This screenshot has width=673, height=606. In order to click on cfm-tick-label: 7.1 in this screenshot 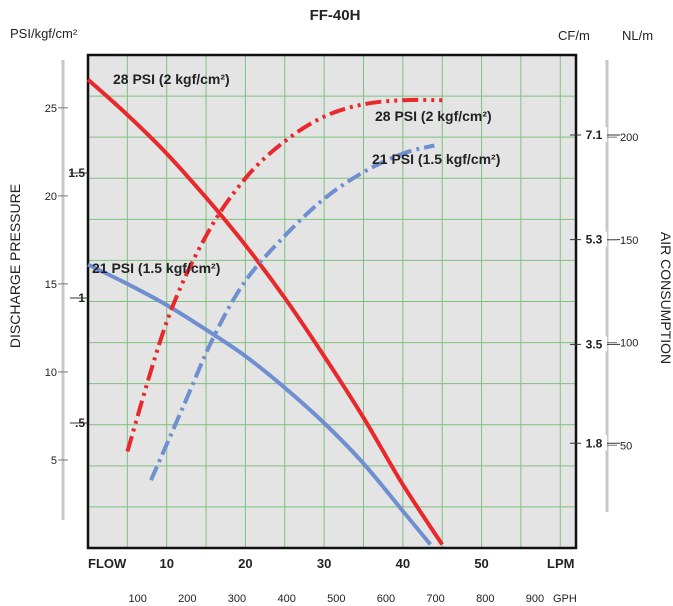, I will do `click(594, 135)`.